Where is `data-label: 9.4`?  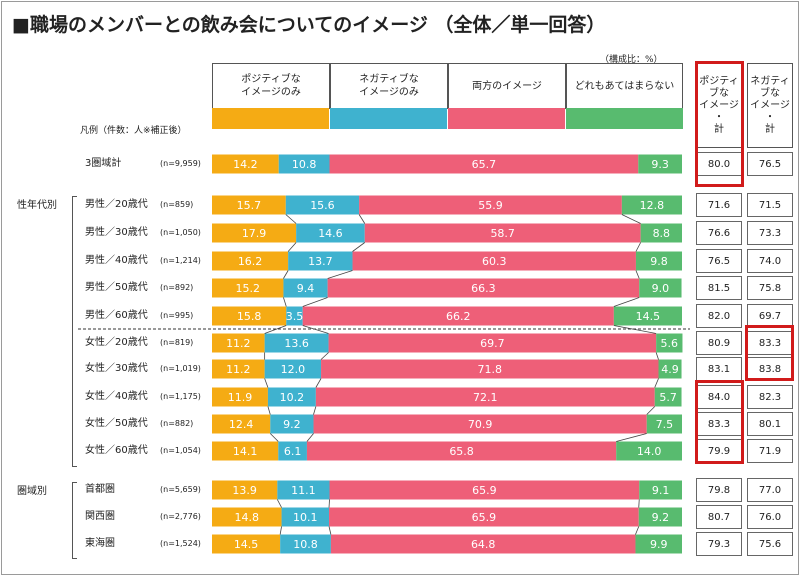 data-label: 9.4 is located at coordinates (306, 288).